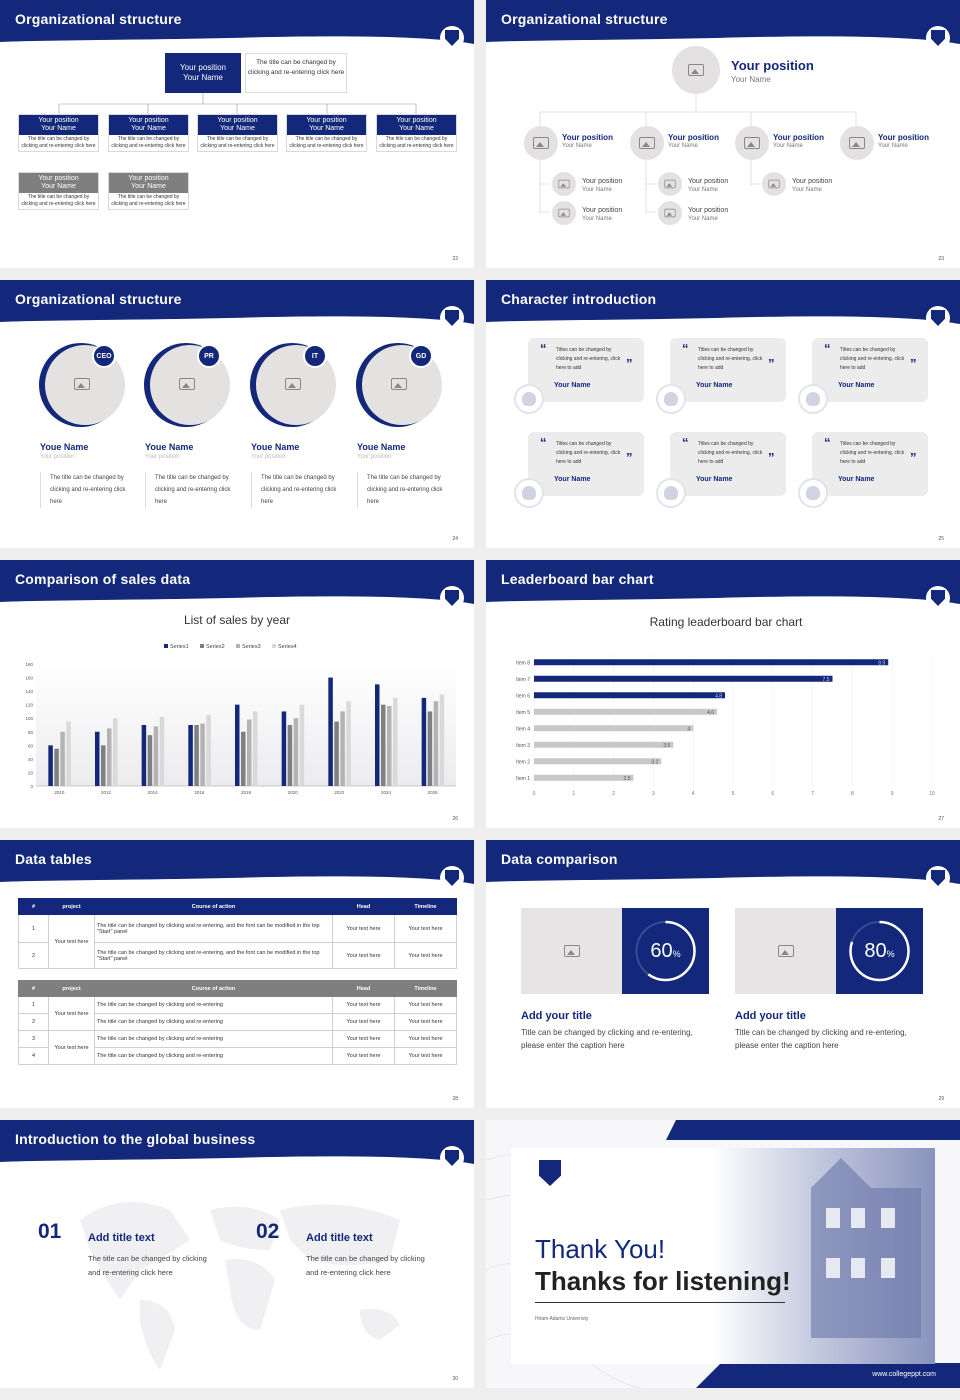 The width and height of the screenshot is (960, 1400). What do you see at coordinates (33, 988) in the screenshot?
I see `table-header: #` at bounding box center [33, 988].